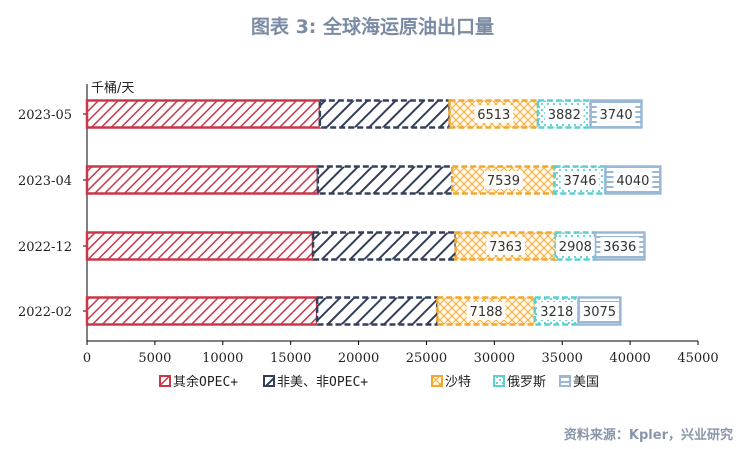 Image resolution: width=745 pixels, height=449 pixels. I want to click on data-label: 3636, so click(619, 247).